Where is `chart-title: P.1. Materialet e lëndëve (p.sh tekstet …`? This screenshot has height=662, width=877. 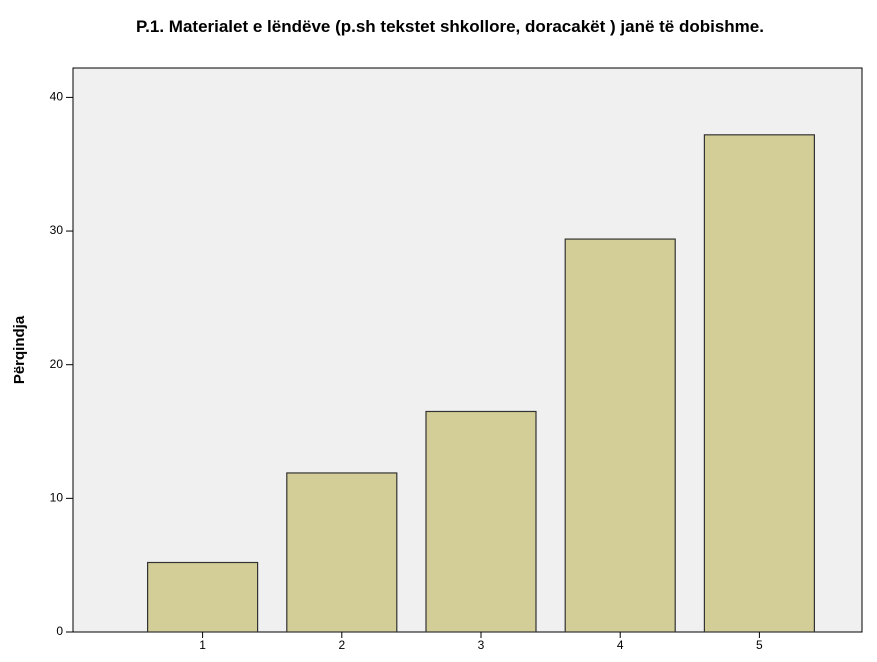 chart-title: P.1. Materialet e lëndëve (p.sh tekstet … is located at coordinates (450, 26).